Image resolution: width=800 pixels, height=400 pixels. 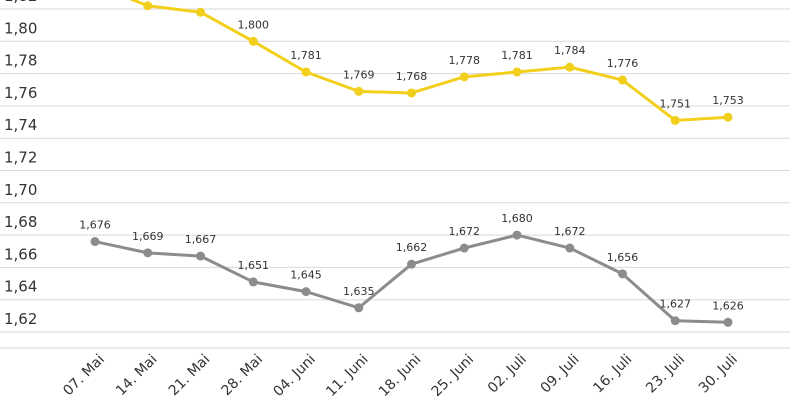 I want to click on x-tick-label: 21. Mai, so click(x=190, y=376).